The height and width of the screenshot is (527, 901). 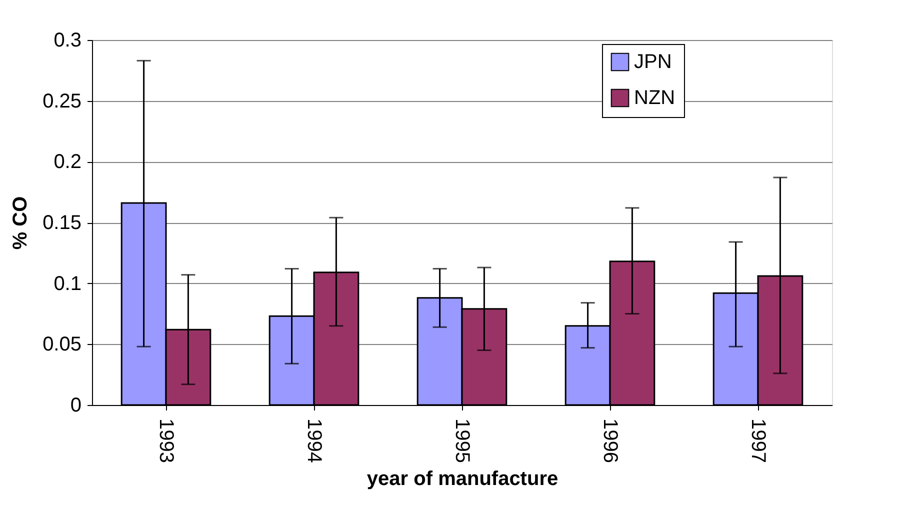 What do you see at coordinates (462, 440) in the screenshot?
I see `x-tick-label: 1995` at bounding box center [462, 440].